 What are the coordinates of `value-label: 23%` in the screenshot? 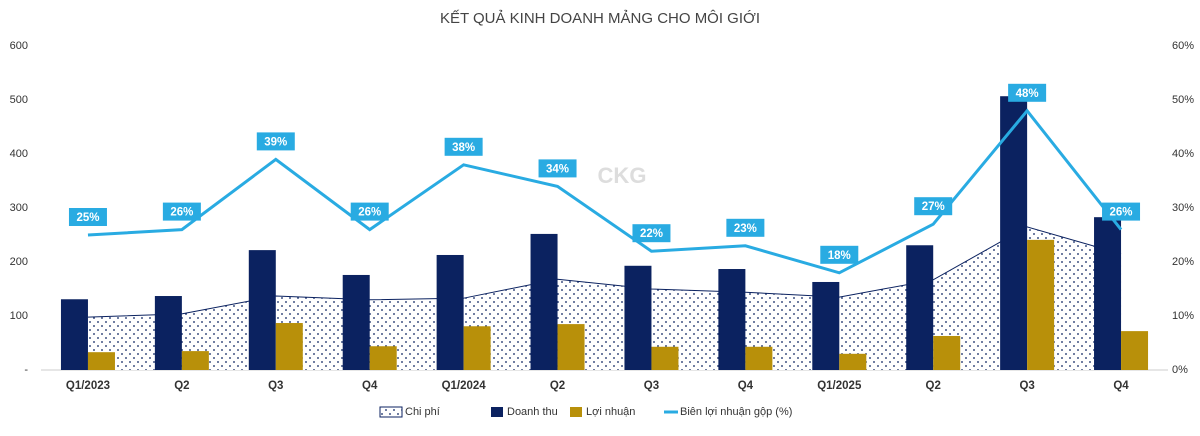 It's located at (745, 229).